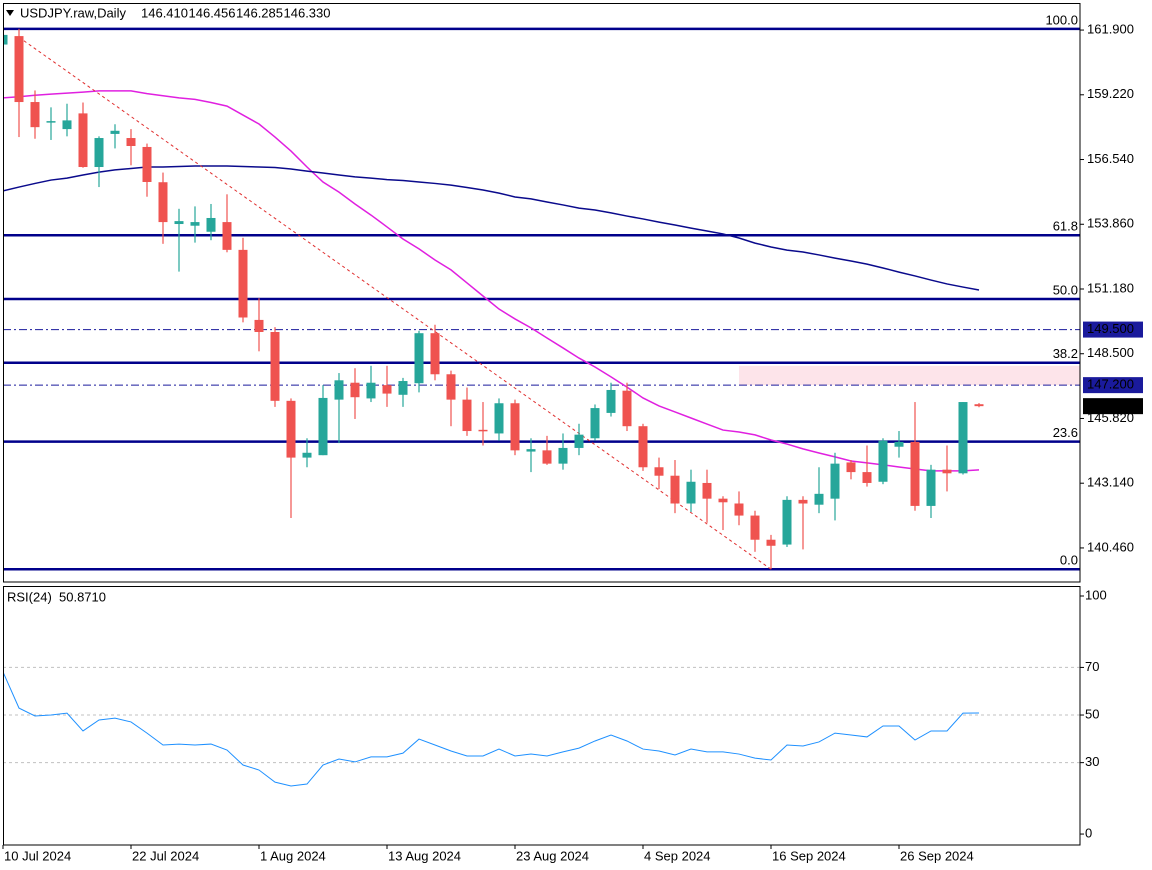  What do you see at coordinates (212, 12) in the screenshot?
I see `header-ohlc: 146.456` at bounding box center [212, 12].